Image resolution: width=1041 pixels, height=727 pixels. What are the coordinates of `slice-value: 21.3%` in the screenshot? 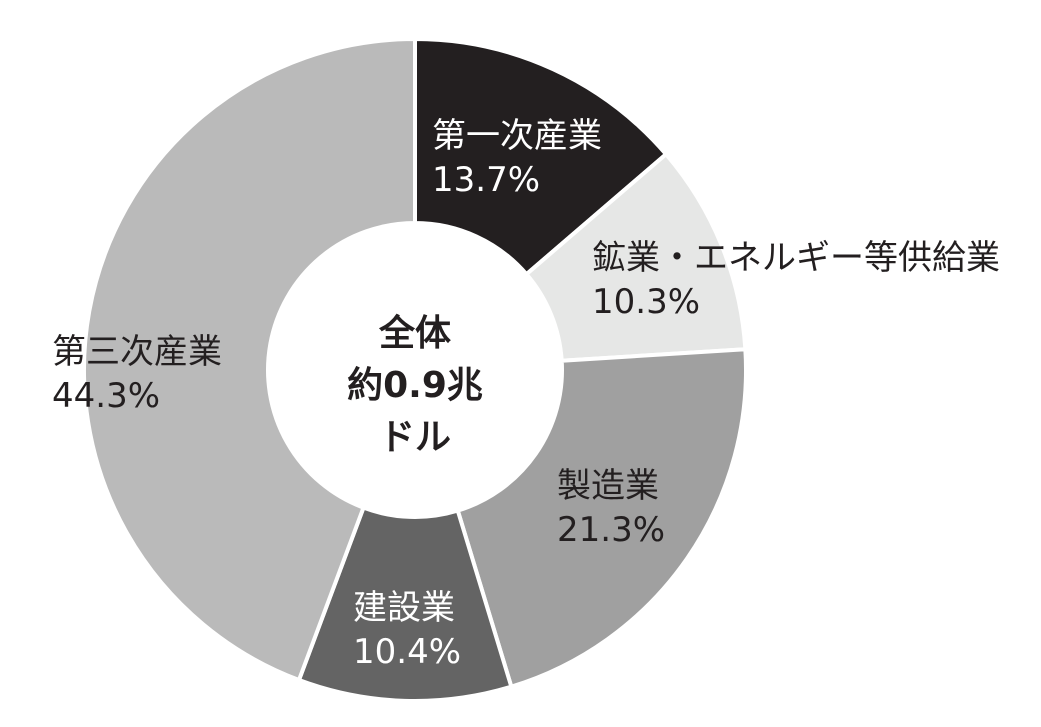 It's located at (611, 530).